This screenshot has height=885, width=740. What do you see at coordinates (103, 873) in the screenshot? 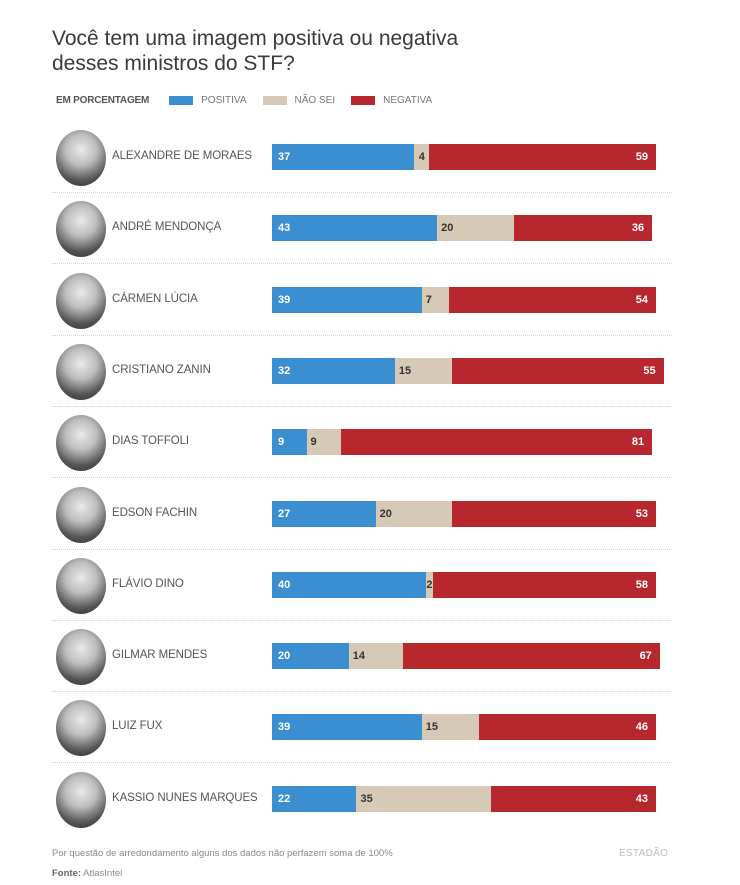
I see `source-value: AtlasIntel` at bounding box center [103, 873].